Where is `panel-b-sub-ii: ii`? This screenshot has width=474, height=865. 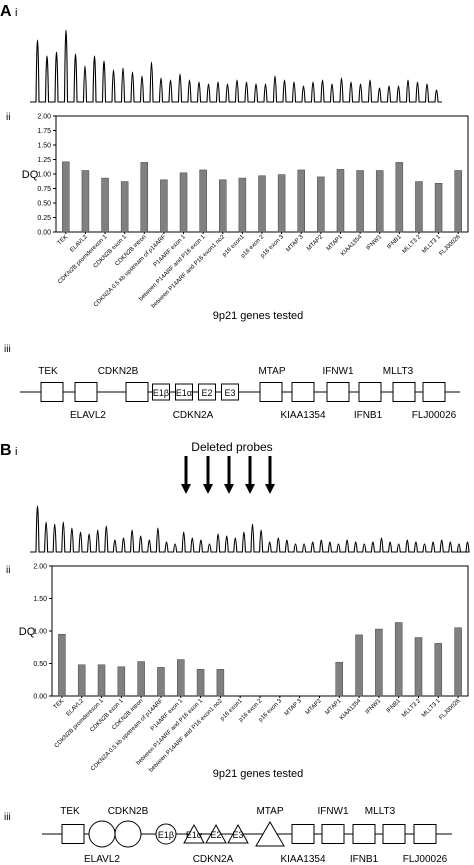
panel-b-sub-ii: ii is located at coordinates (8, 570).